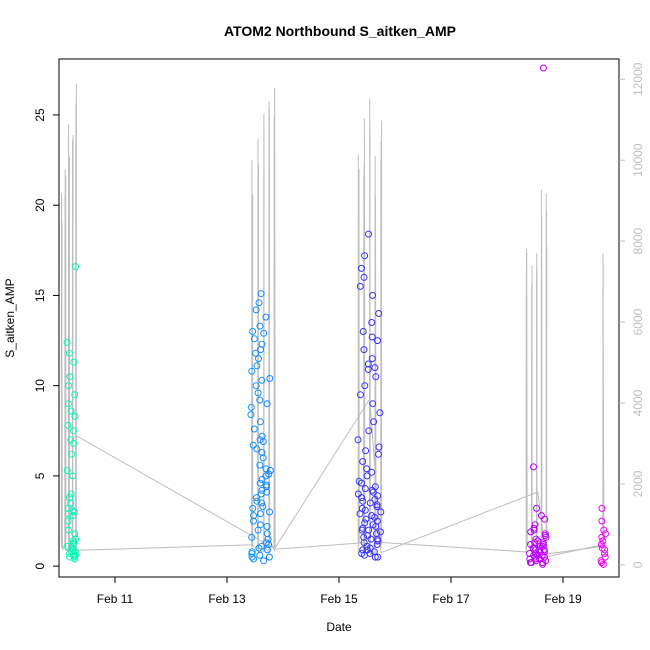  What do you see at coordinates (40, 115) in the screenshot?
I see `y-tick-label: 25` at bounding box center [40, 115].